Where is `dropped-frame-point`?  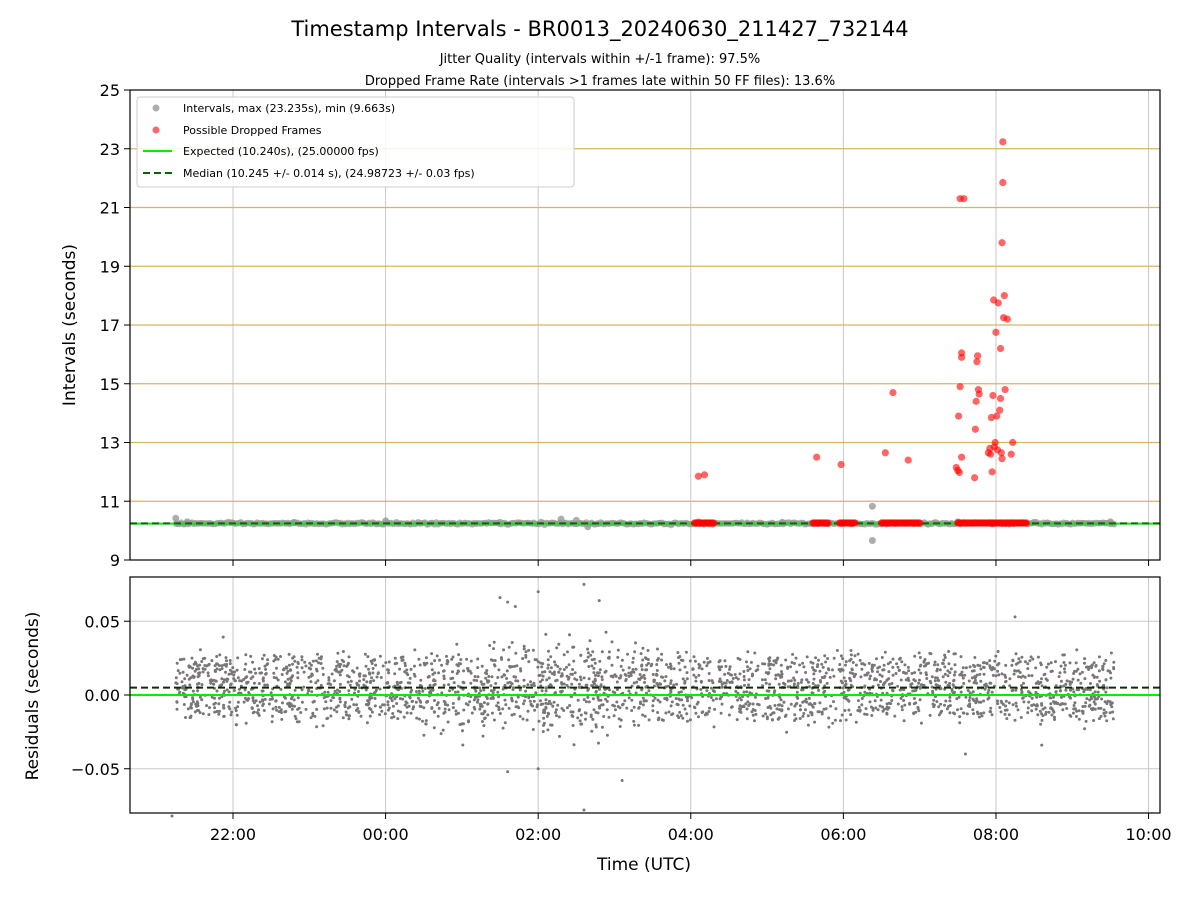
dropped-frame-point is located at coordinates (855, 523).